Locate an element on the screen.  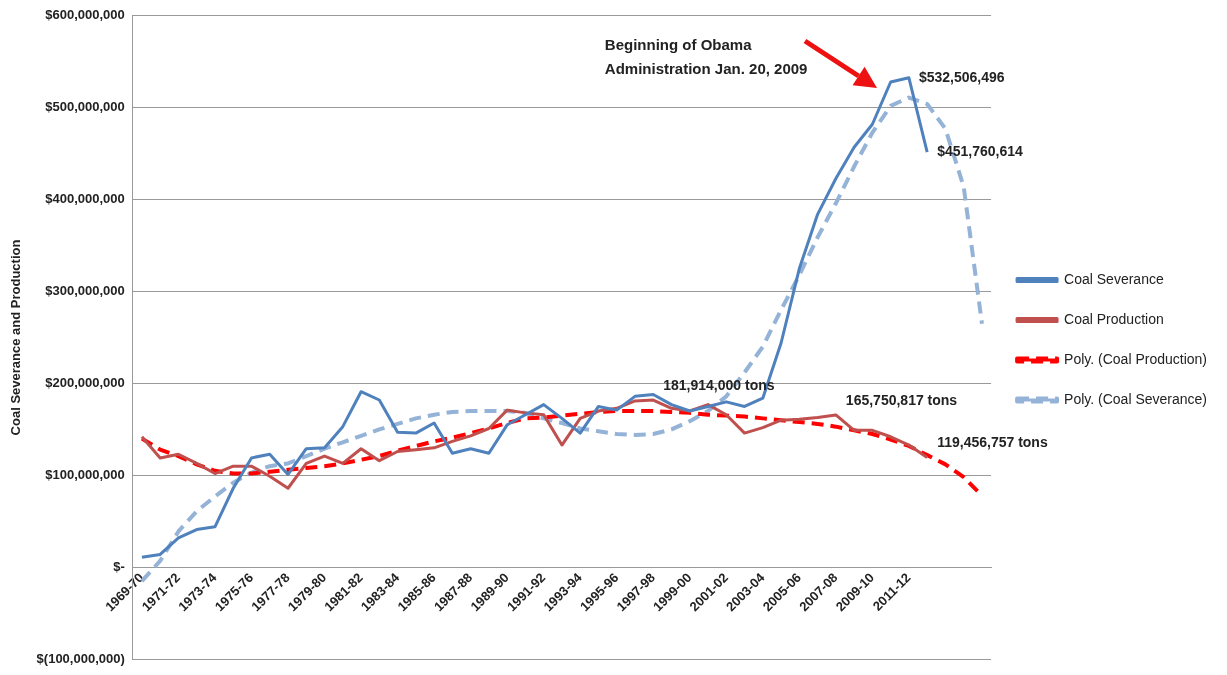
y-tick-label: $100,000,000 is located at coordinates (85, 474).